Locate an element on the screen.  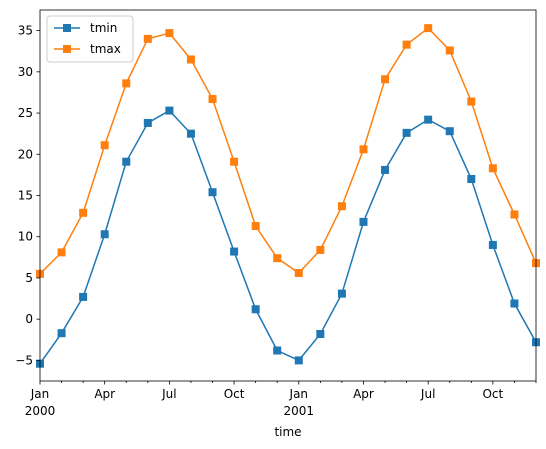
x-tick-sublabel: 2000 is located at coordinates (40, 411).